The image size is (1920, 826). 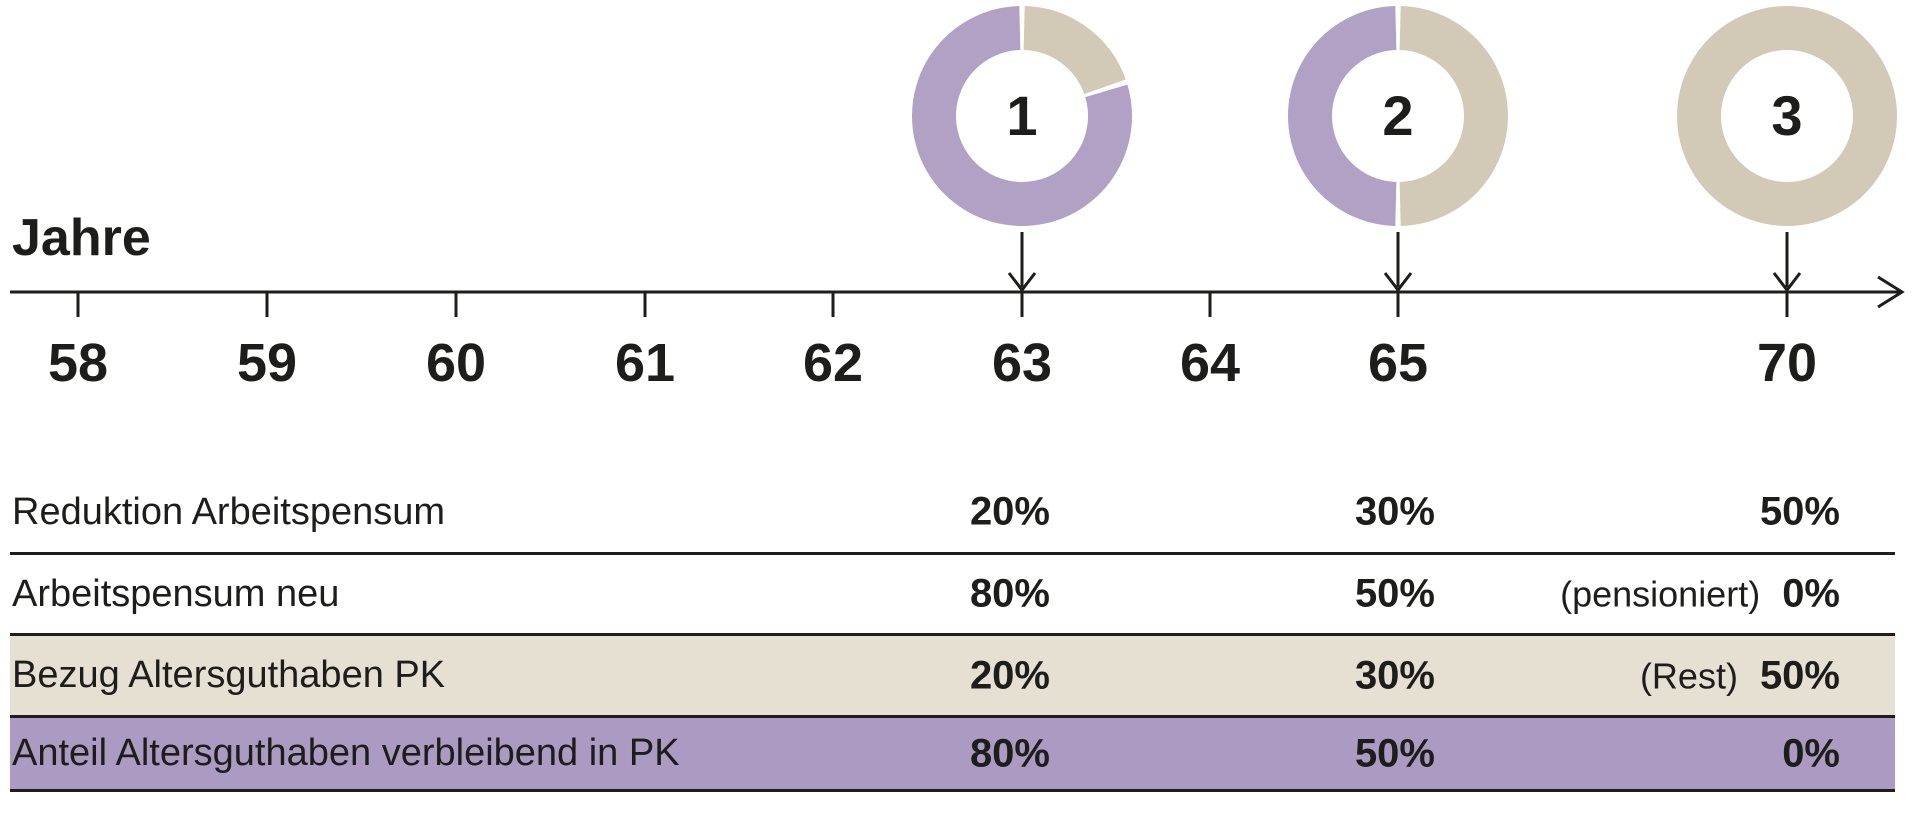 I want to click on row-label: Anteil Altersguthaben verbleibend in PK, so click(x=346, y=753).